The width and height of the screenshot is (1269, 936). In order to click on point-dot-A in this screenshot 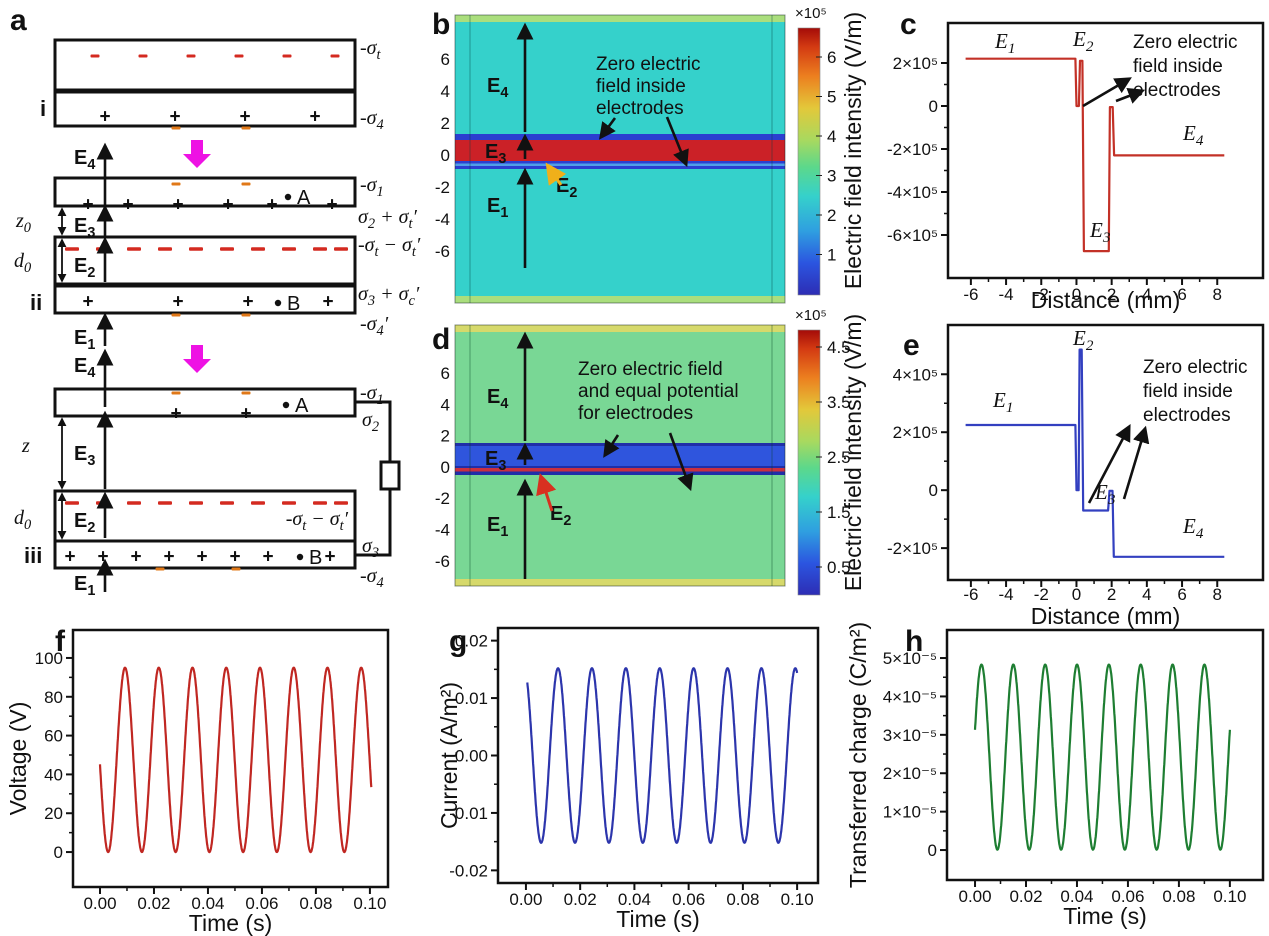, I will do `click(288, 197)`.